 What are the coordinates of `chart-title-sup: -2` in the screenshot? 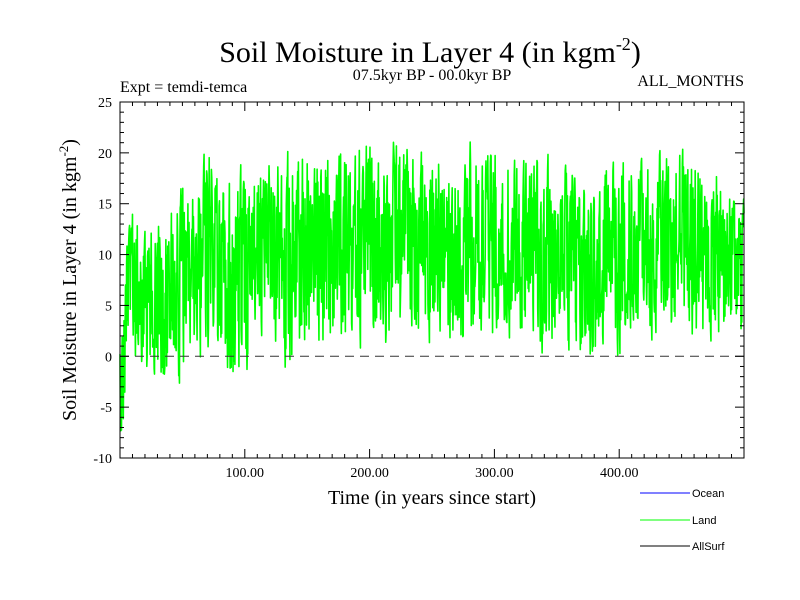 It's located at (623, 44).